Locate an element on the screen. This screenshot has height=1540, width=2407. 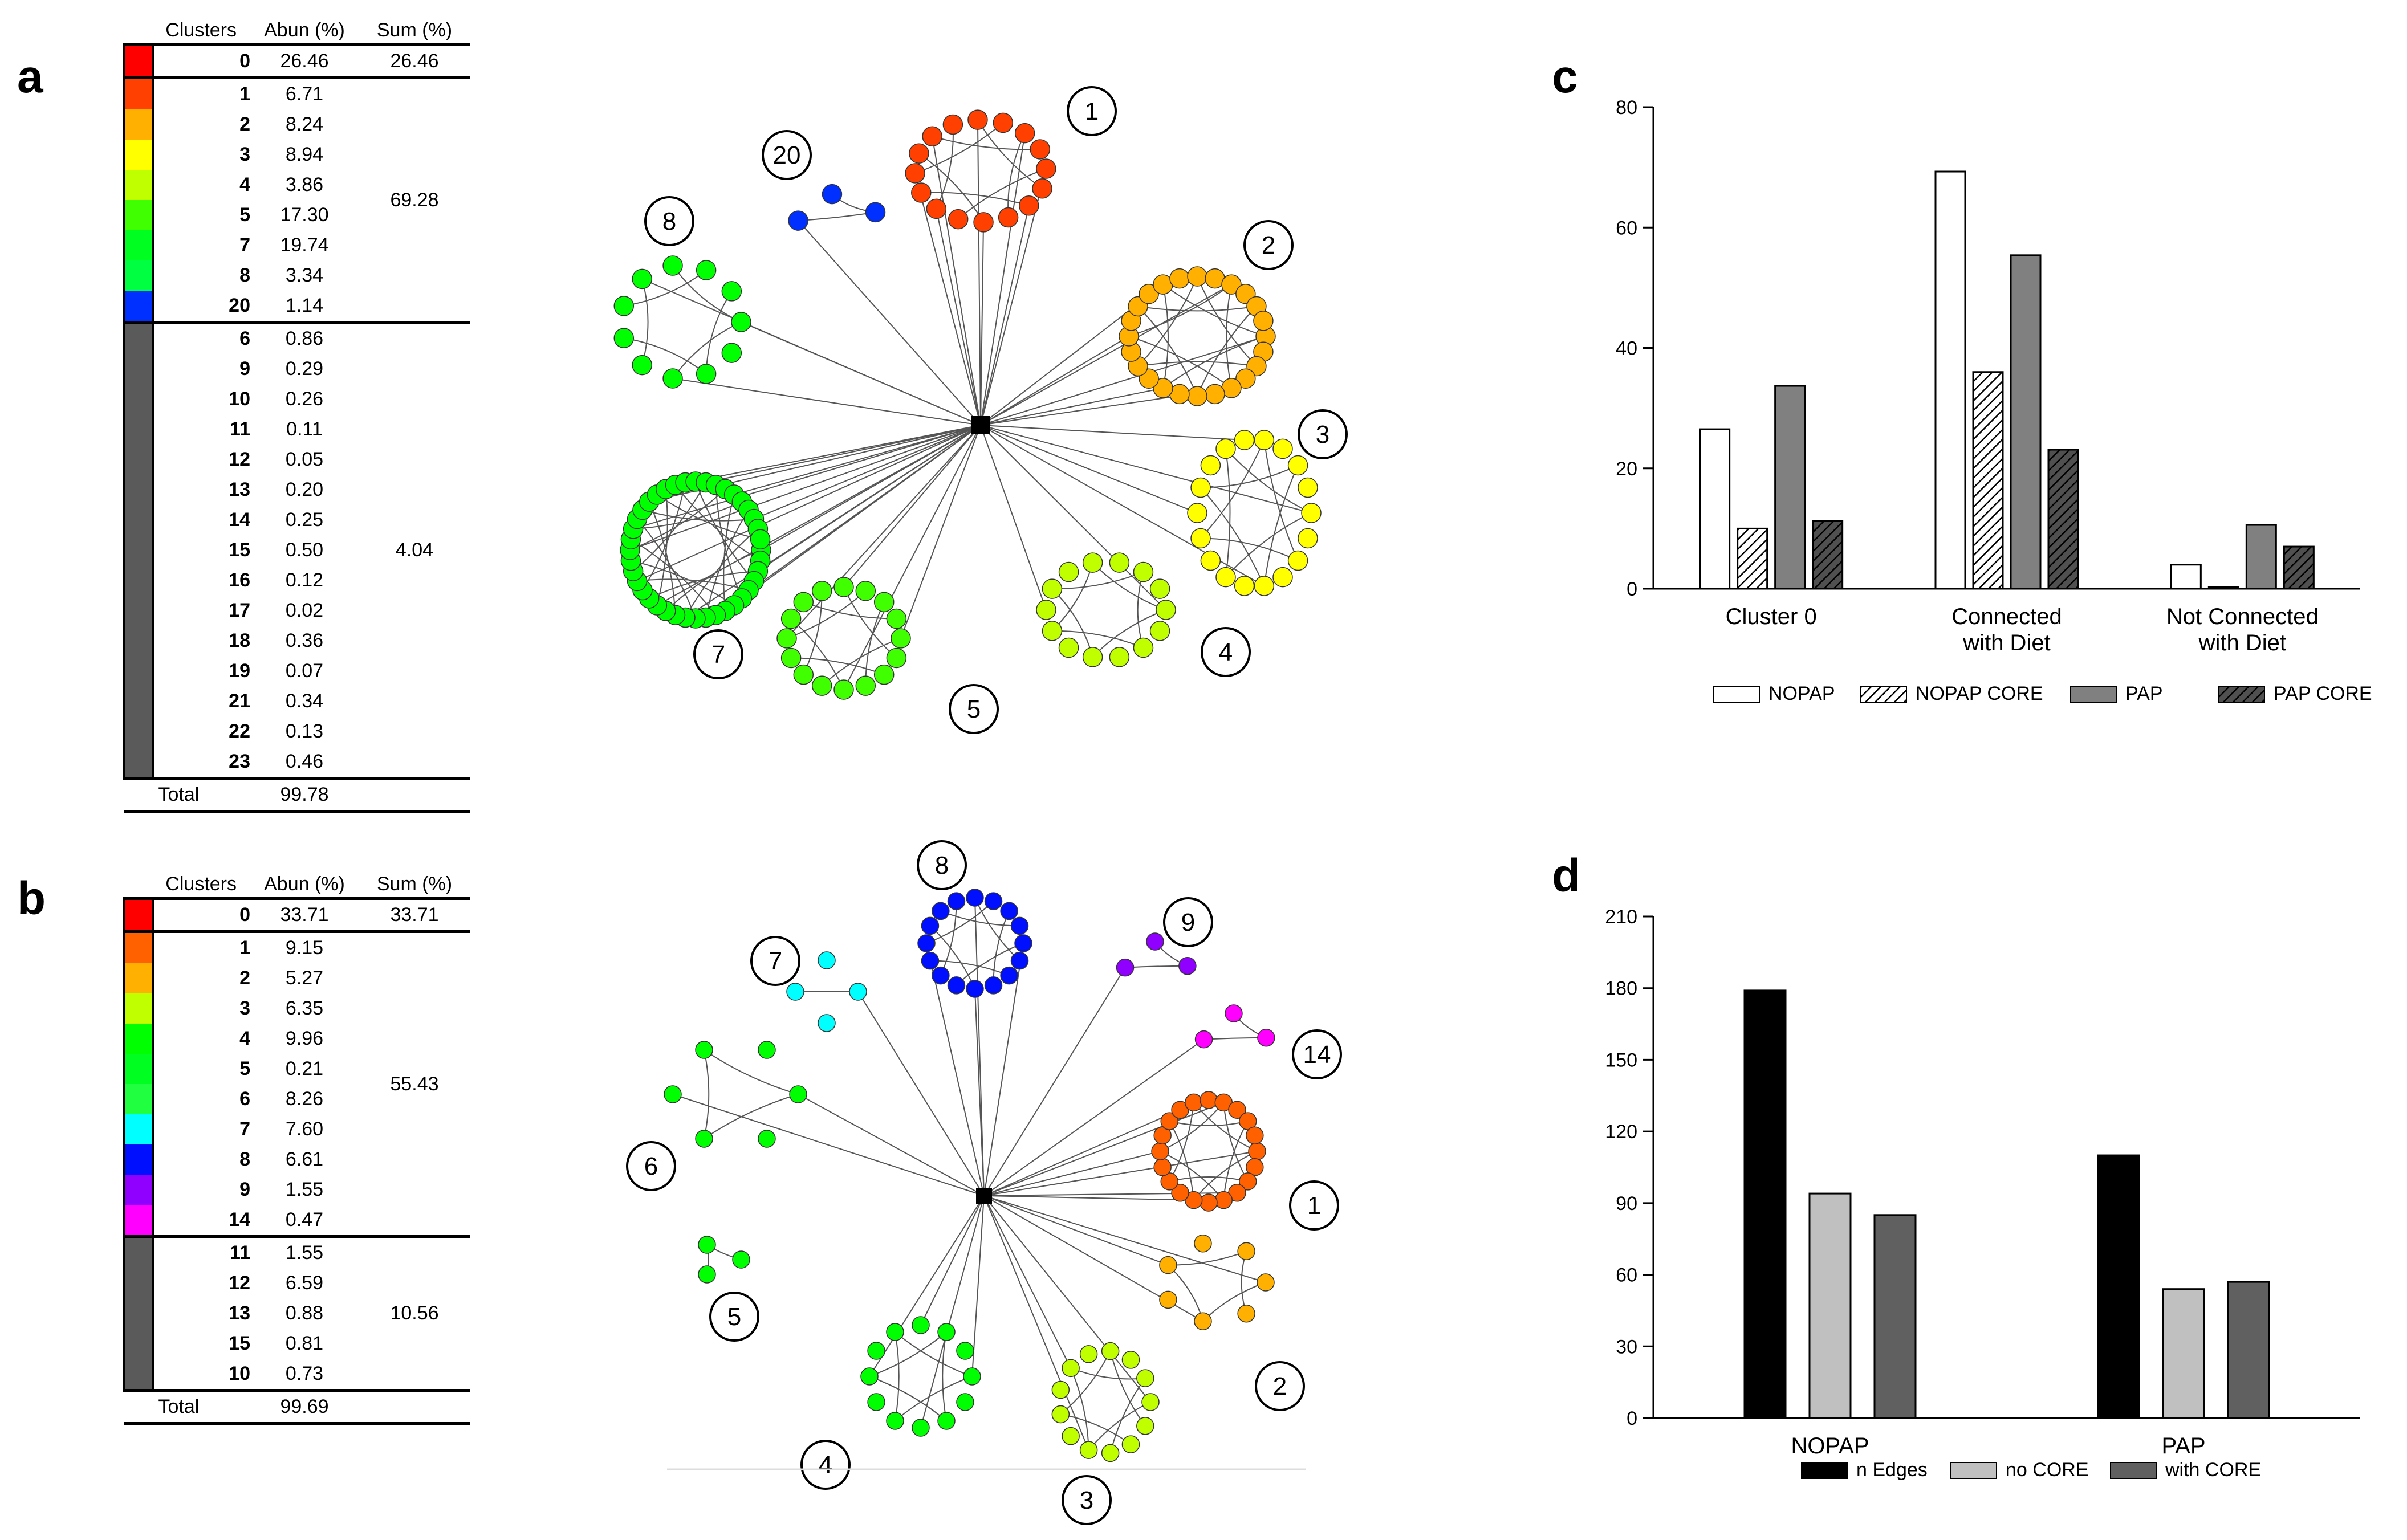
y-tick-label: 210 is located at coordinates (1621, 917).